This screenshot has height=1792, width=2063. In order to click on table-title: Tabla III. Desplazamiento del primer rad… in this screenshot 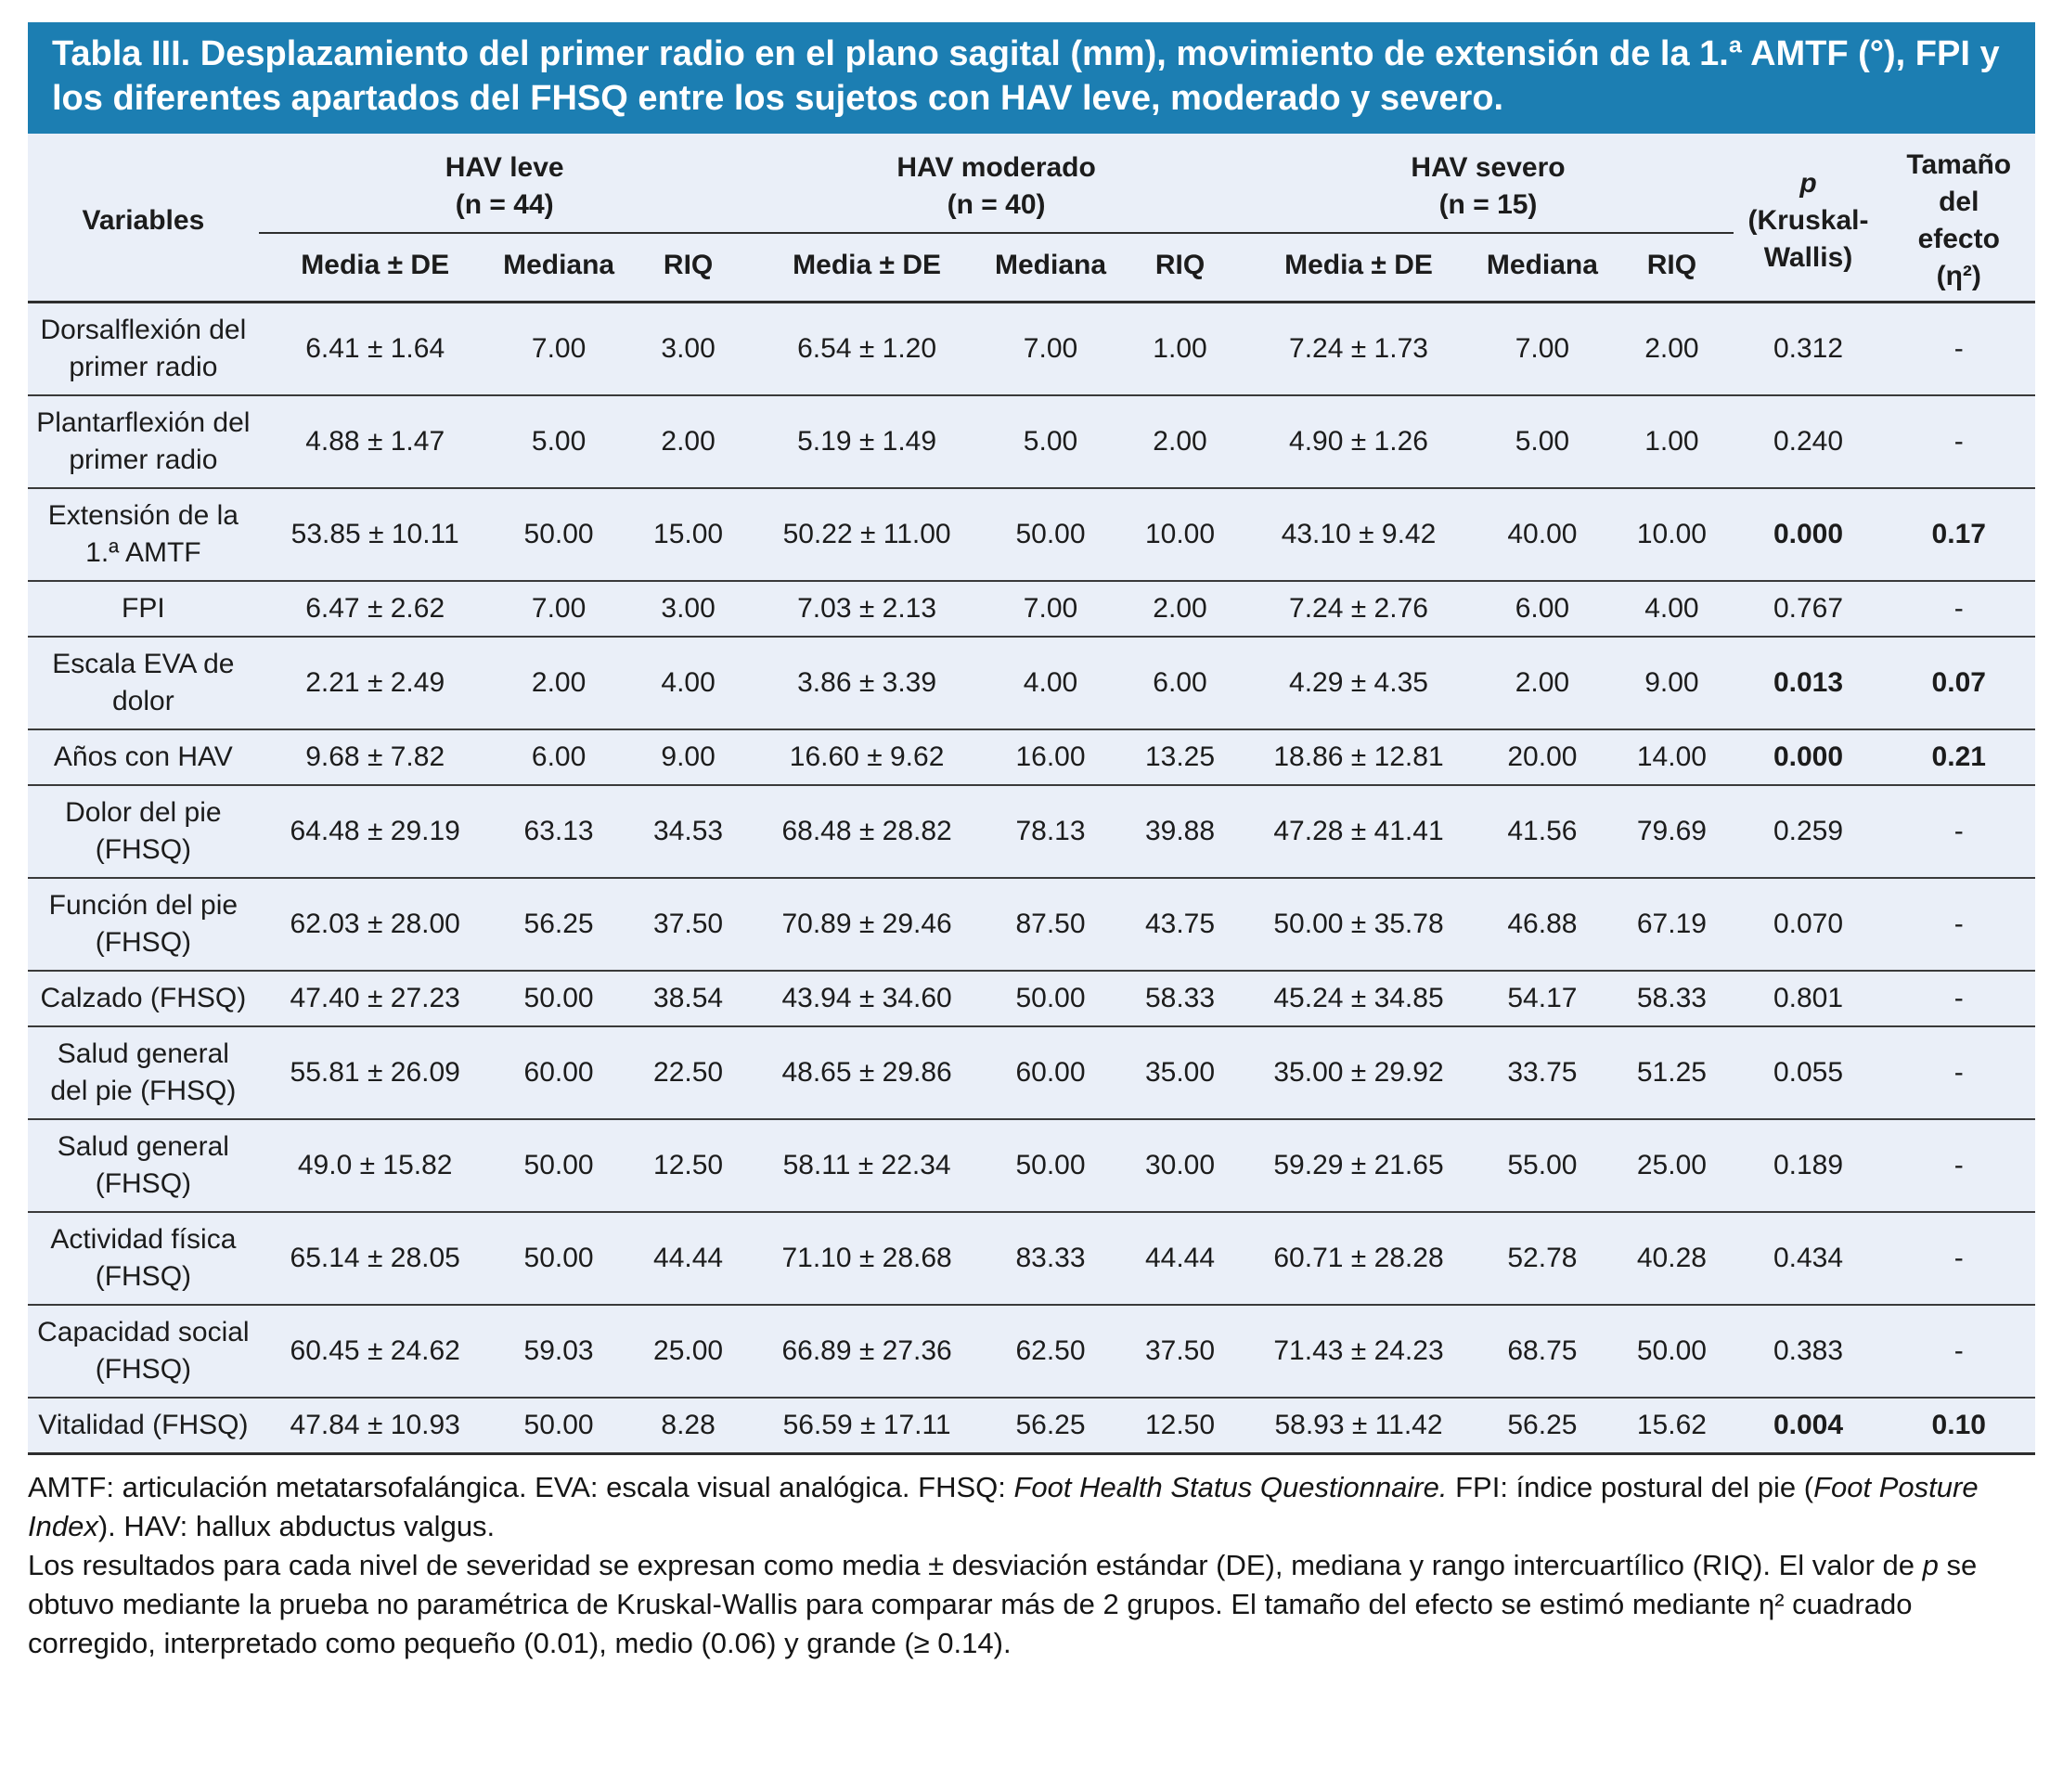, I will do `click(1026, 76)`.